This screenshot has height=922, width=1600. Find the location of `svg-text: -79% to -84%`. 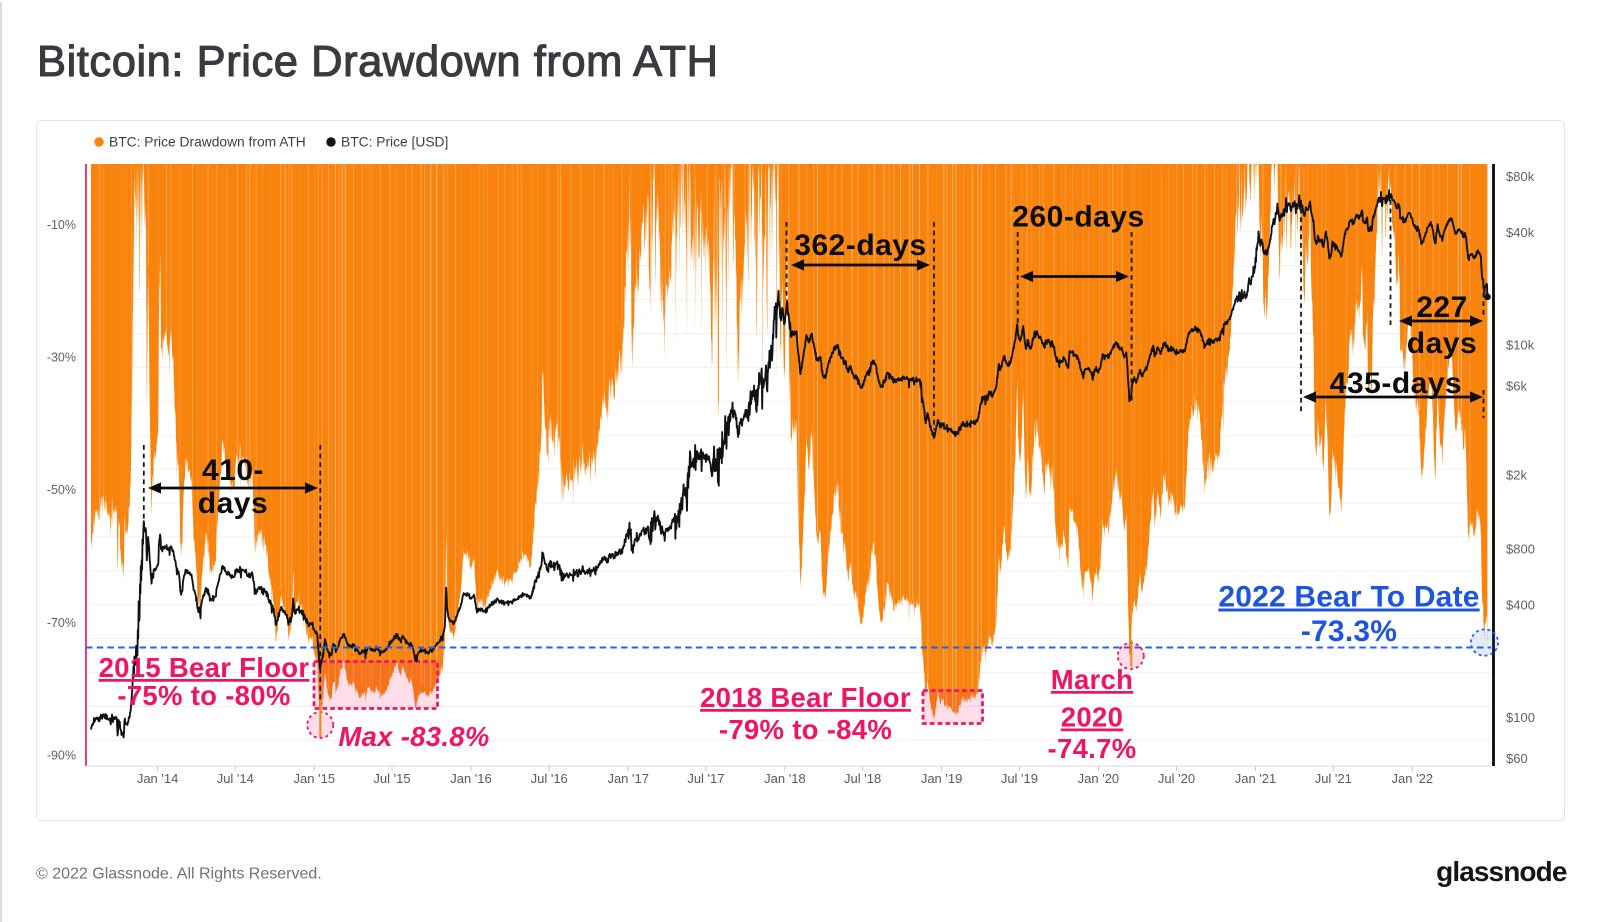

svg-text: -79% to -84% is located at coordinates (805, 729).